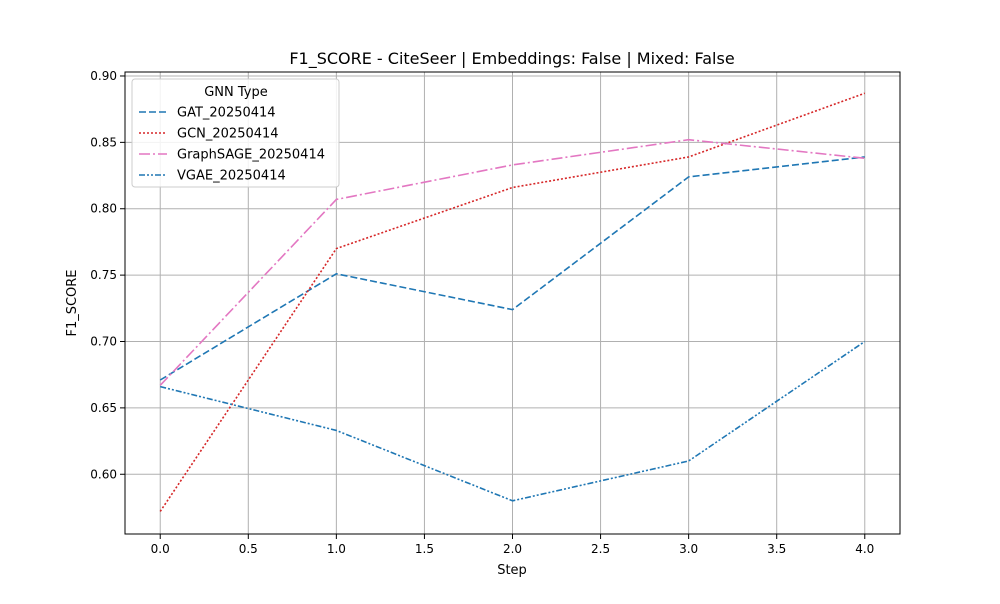 This screenshot has width=1000, height=604. What do you see at coordinates (236, 92) in the screenshot?
I see `legend-title: GNN Type` at bounding box center [236, 92].